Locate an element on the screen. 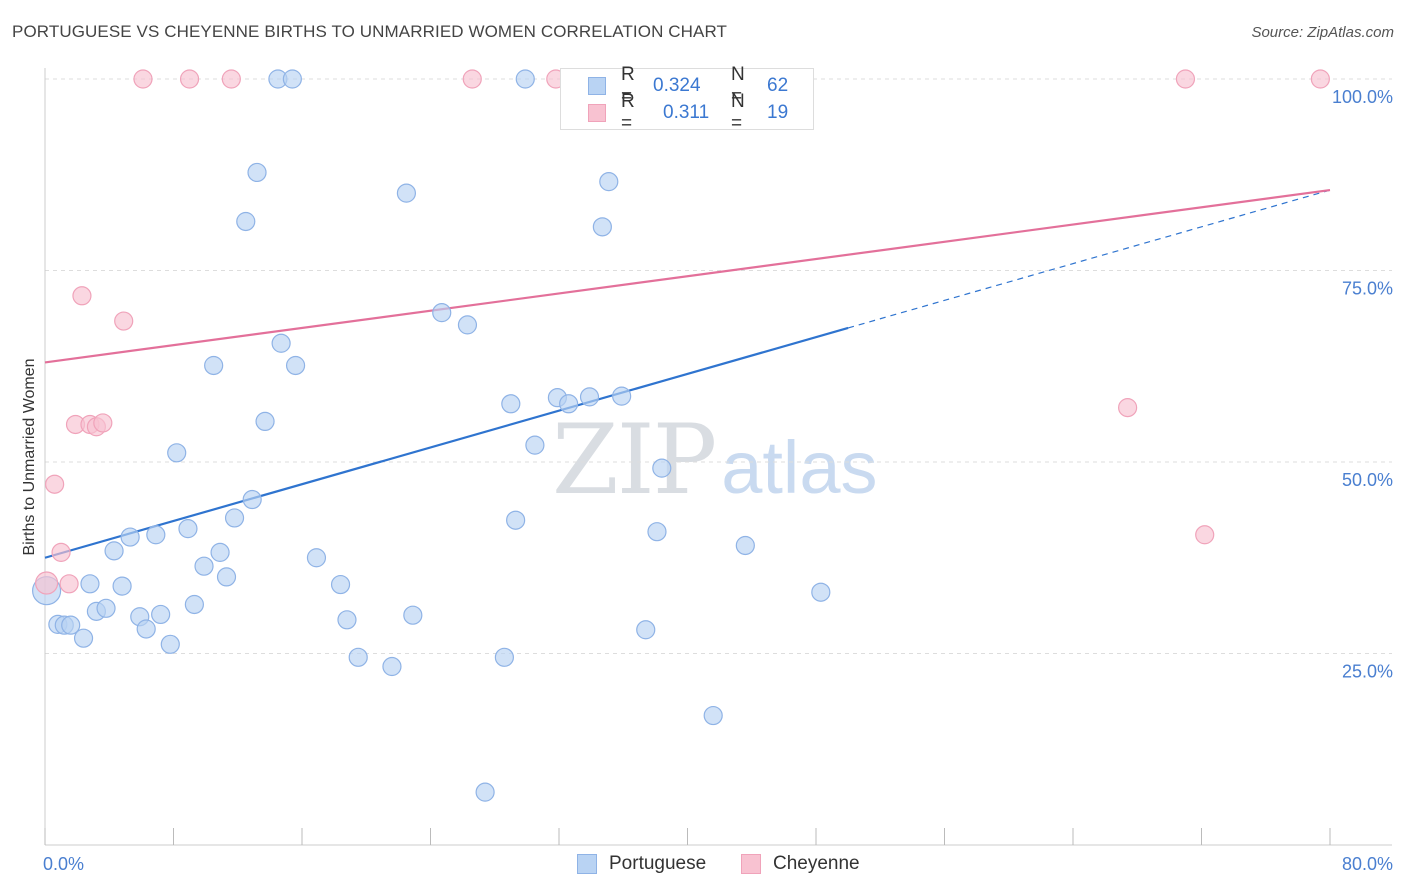 The width and height of the screenshot is (1406, 892). portuguese-legend-swatch is located at coordinates (587, 864).